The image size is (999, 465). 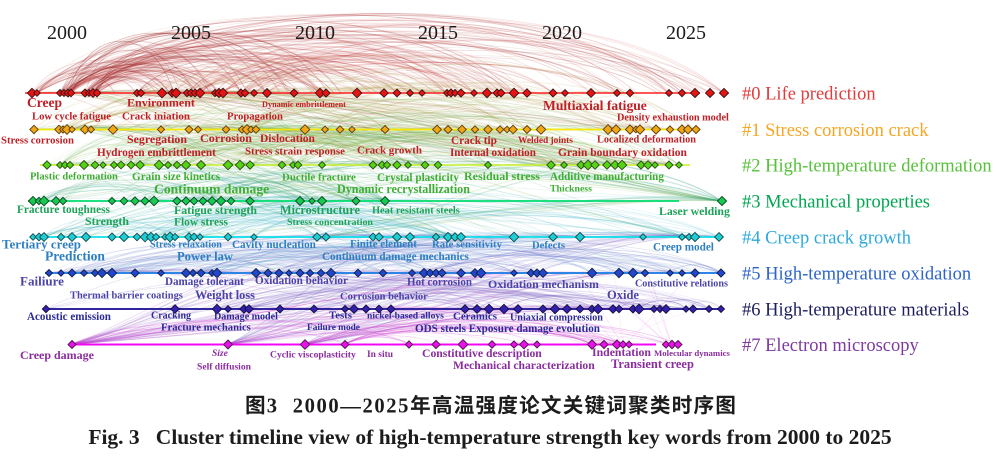 What do you see at coordinates (482, 353) in the screenshot?
I see `svg-text: Constitutive description` at bounding box center [482, 353].